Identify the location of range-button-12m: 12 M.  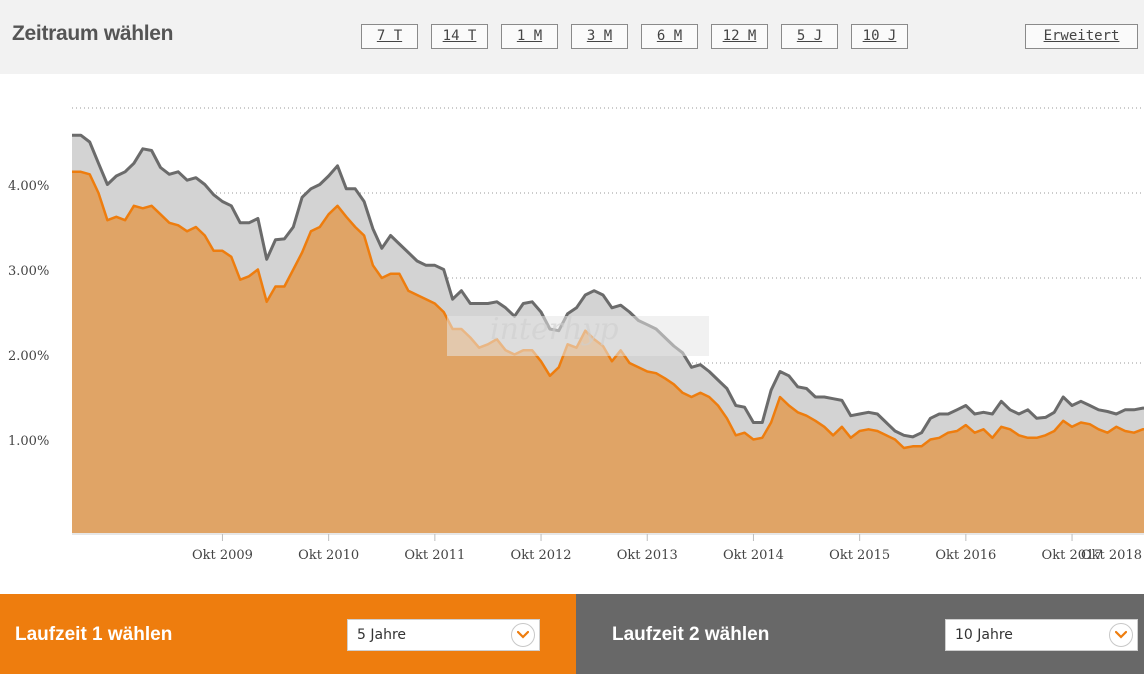
(739, 36).